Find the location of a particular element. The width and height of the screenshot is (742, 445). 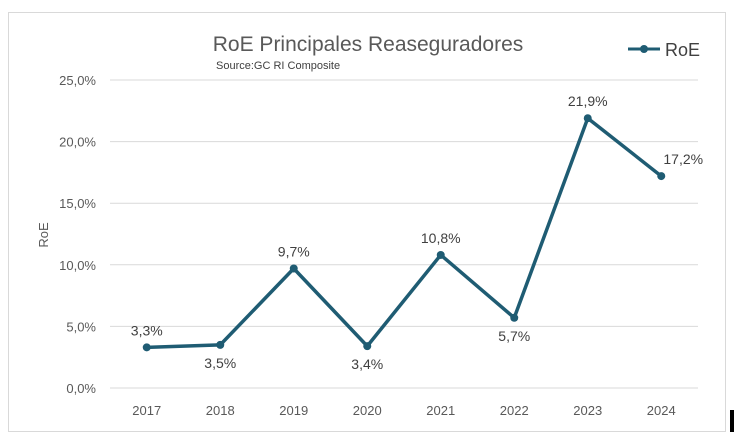

y-tick-label: 10,0% is located at coordinates (77, 265).